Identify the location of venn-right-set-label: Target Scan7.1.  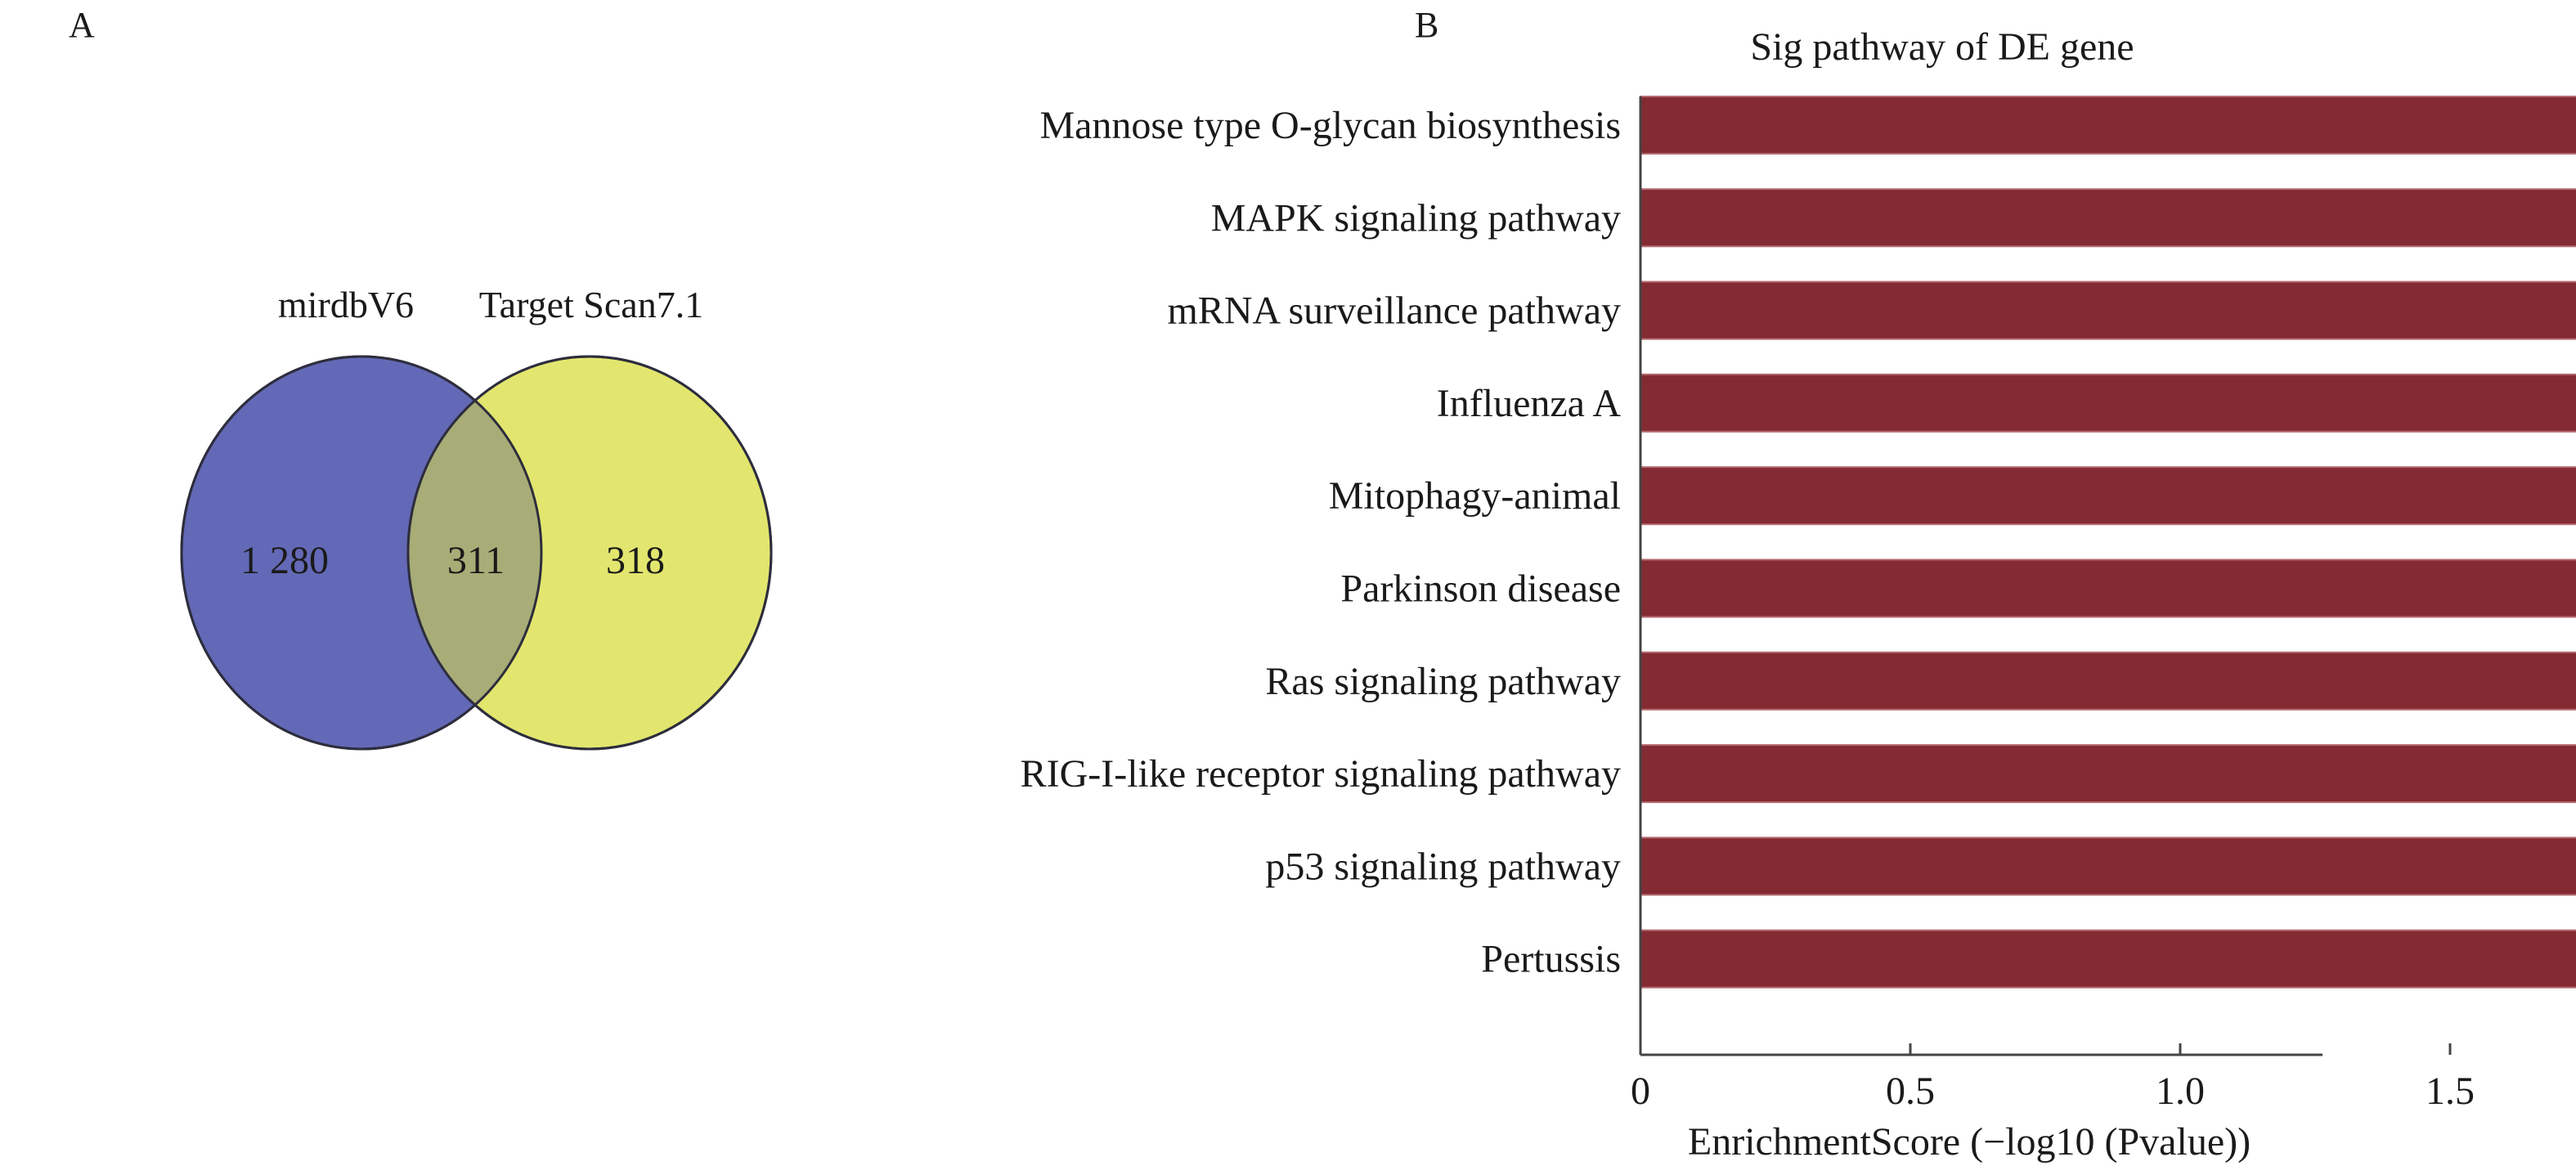
(591, 304).